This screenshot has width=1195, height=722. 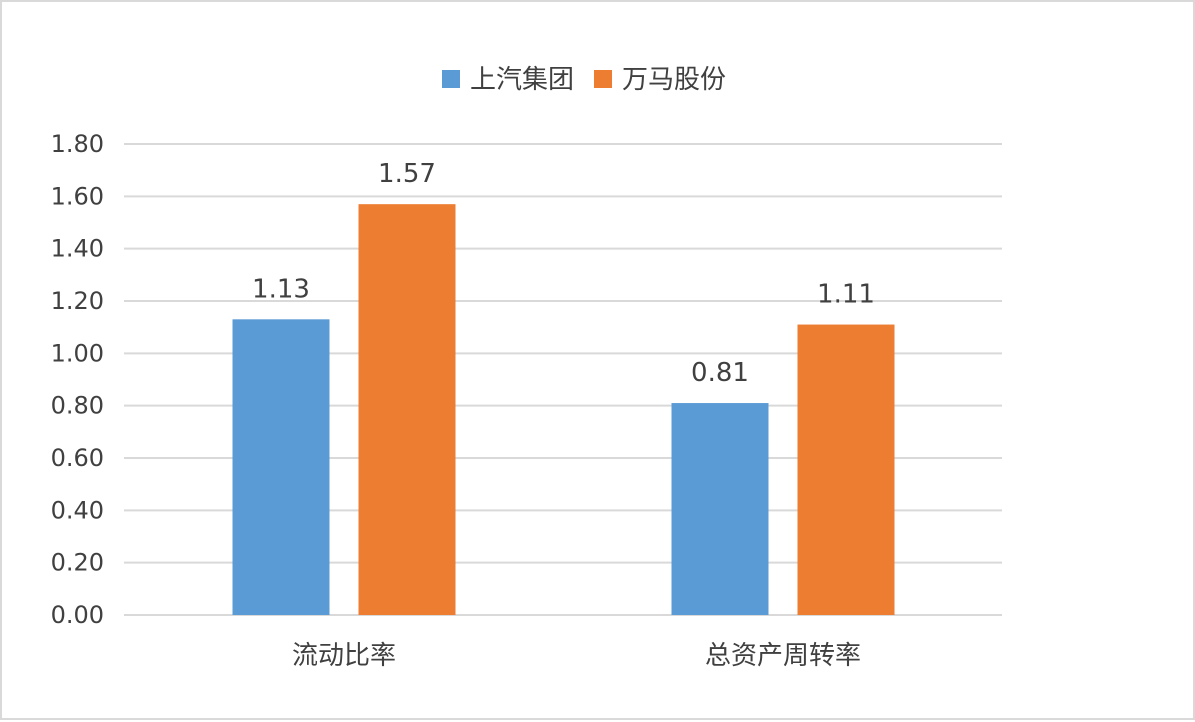 What do you see at coordinates (344, 656) in the screenshot?
I see `x-category-label: 流动比率` at bounding box center [344, 656].